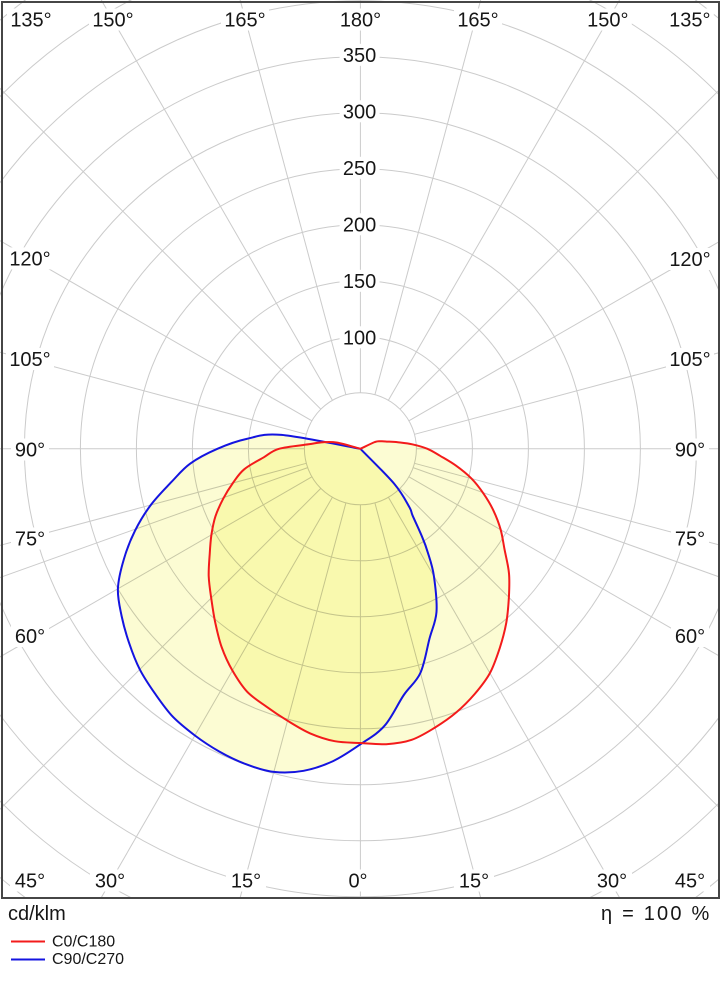  I want to click on svg-text: η = 100 %, so click(656, 914).